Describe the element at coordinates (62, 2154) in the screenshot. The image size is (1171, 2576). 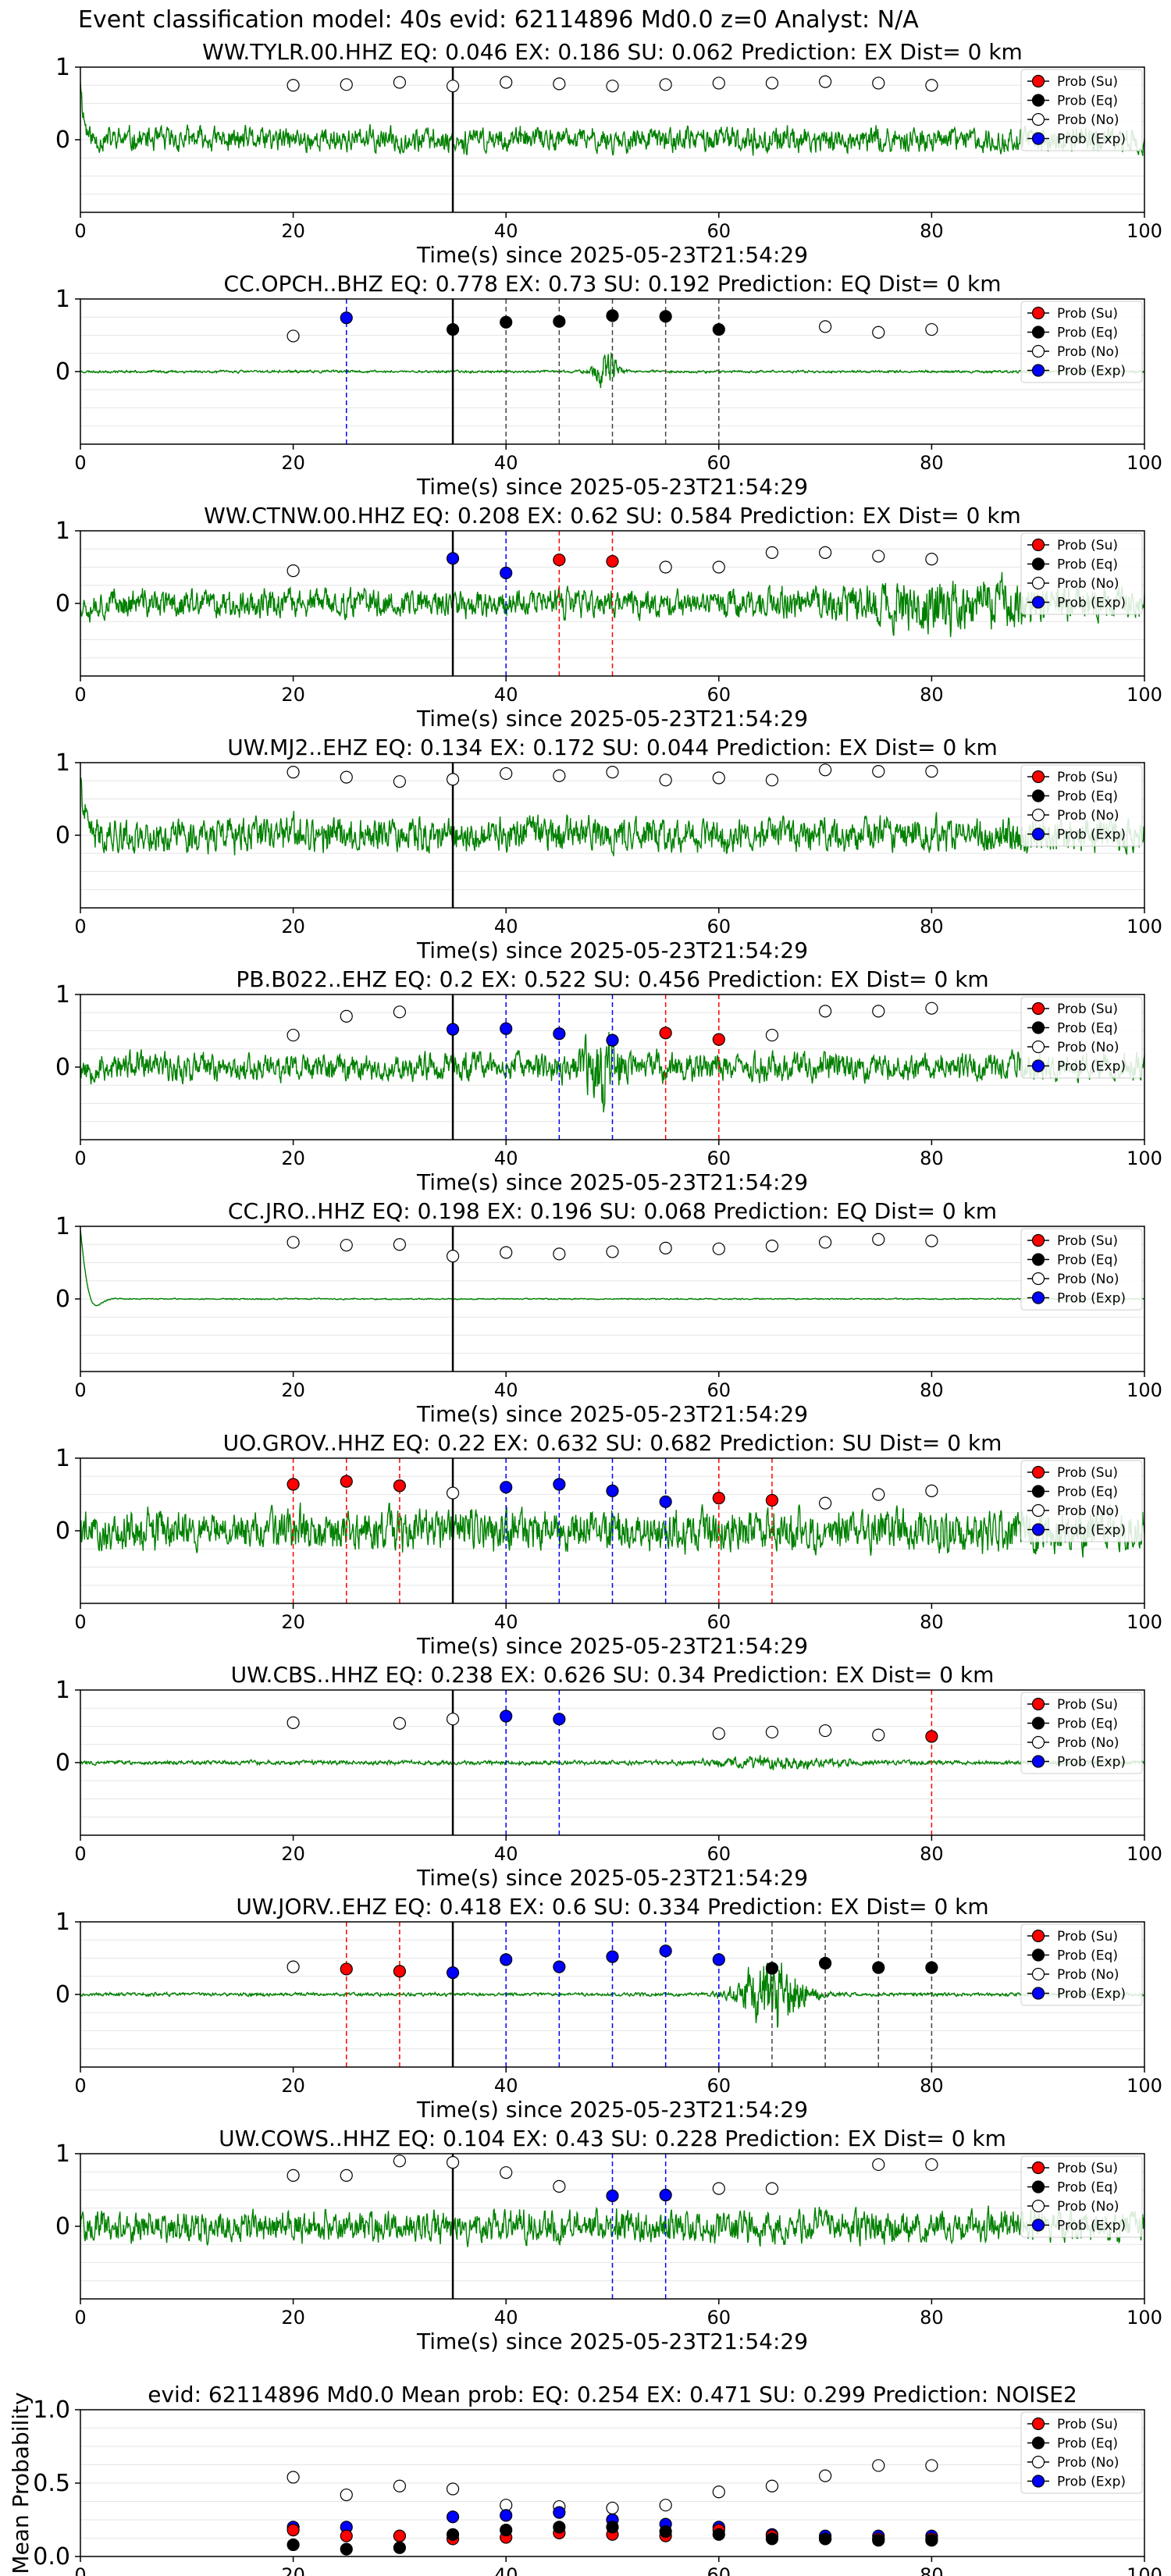
I see `y-tick-label: 1` at that location.